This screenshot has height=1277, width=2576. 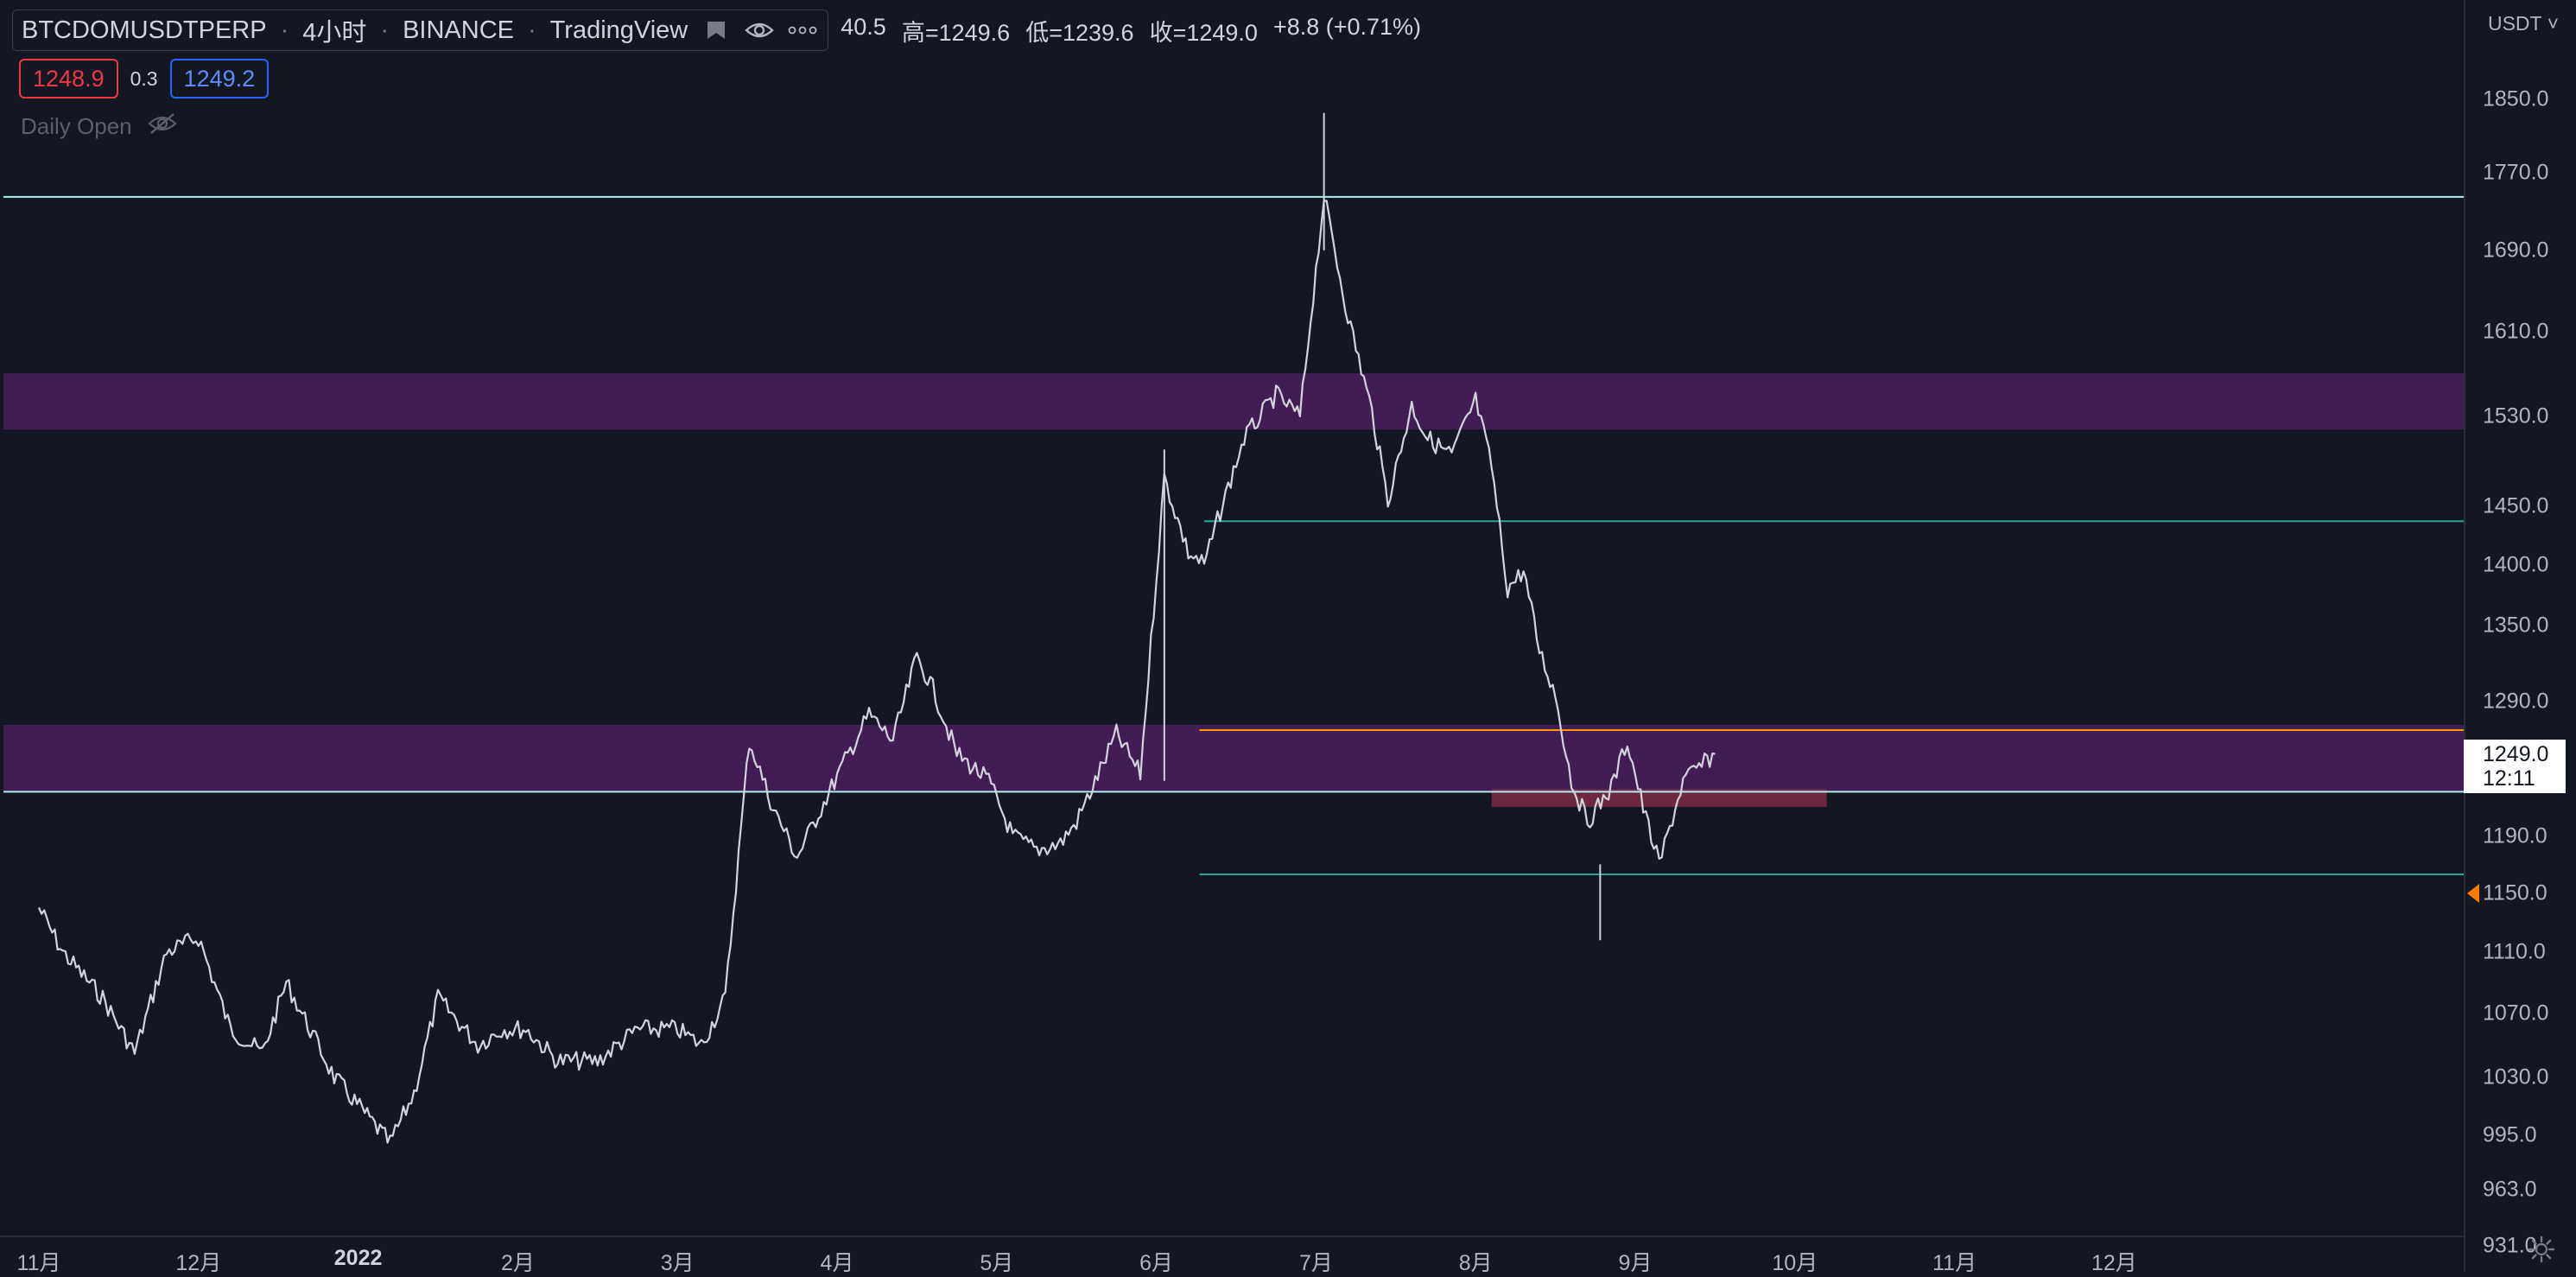 What do you see at coordinates (913, 32) in the screenshot?
I see `high-label: 高` at bounding box center [913, 32].